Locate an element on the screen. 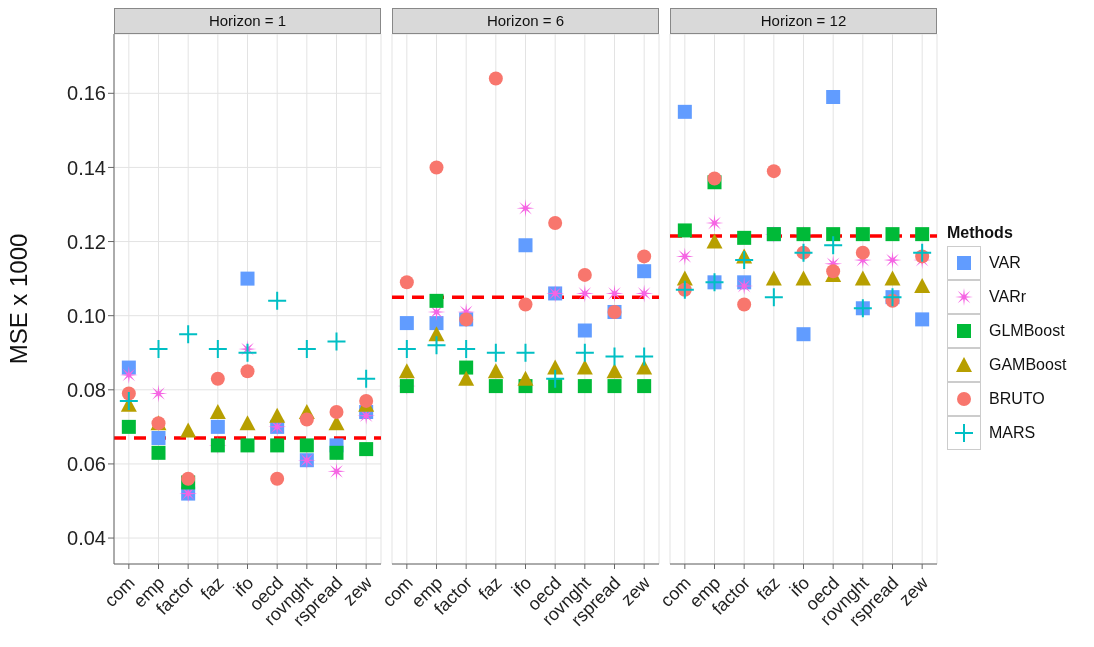 This screenshot has height=647, width=1094. legend-title: Methods is located at coordinates (980, 232).